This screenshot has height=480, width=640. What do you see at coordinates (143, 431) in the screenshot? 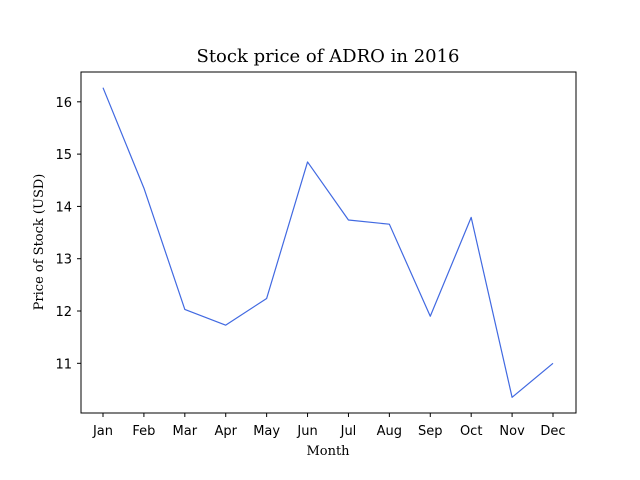
I see `x-tick-label: Feb` at bounding box center [143, 431].